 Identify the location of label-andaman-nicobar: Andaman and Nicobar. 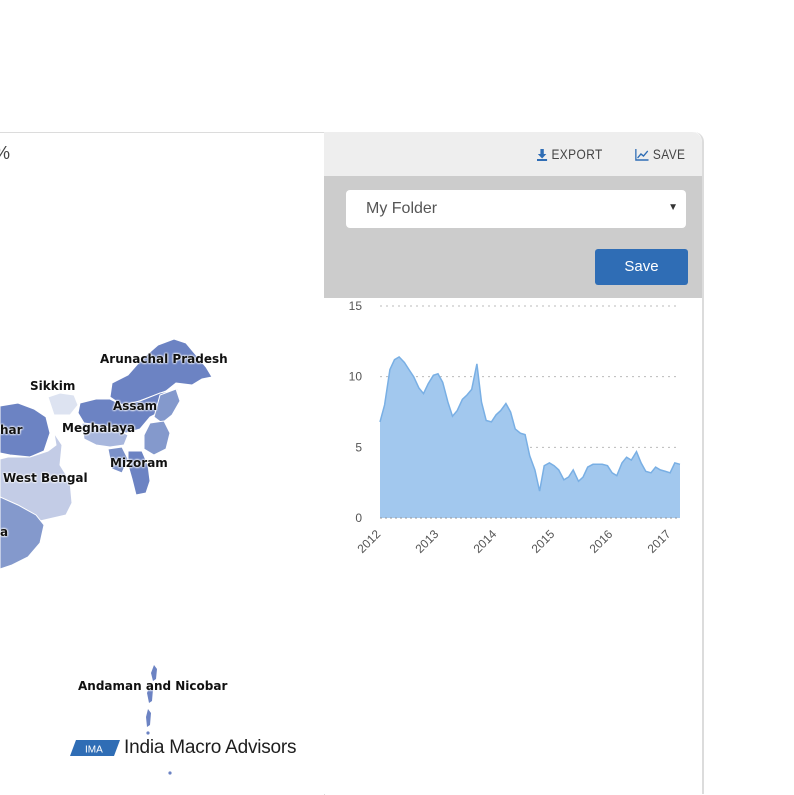
(153, 686).